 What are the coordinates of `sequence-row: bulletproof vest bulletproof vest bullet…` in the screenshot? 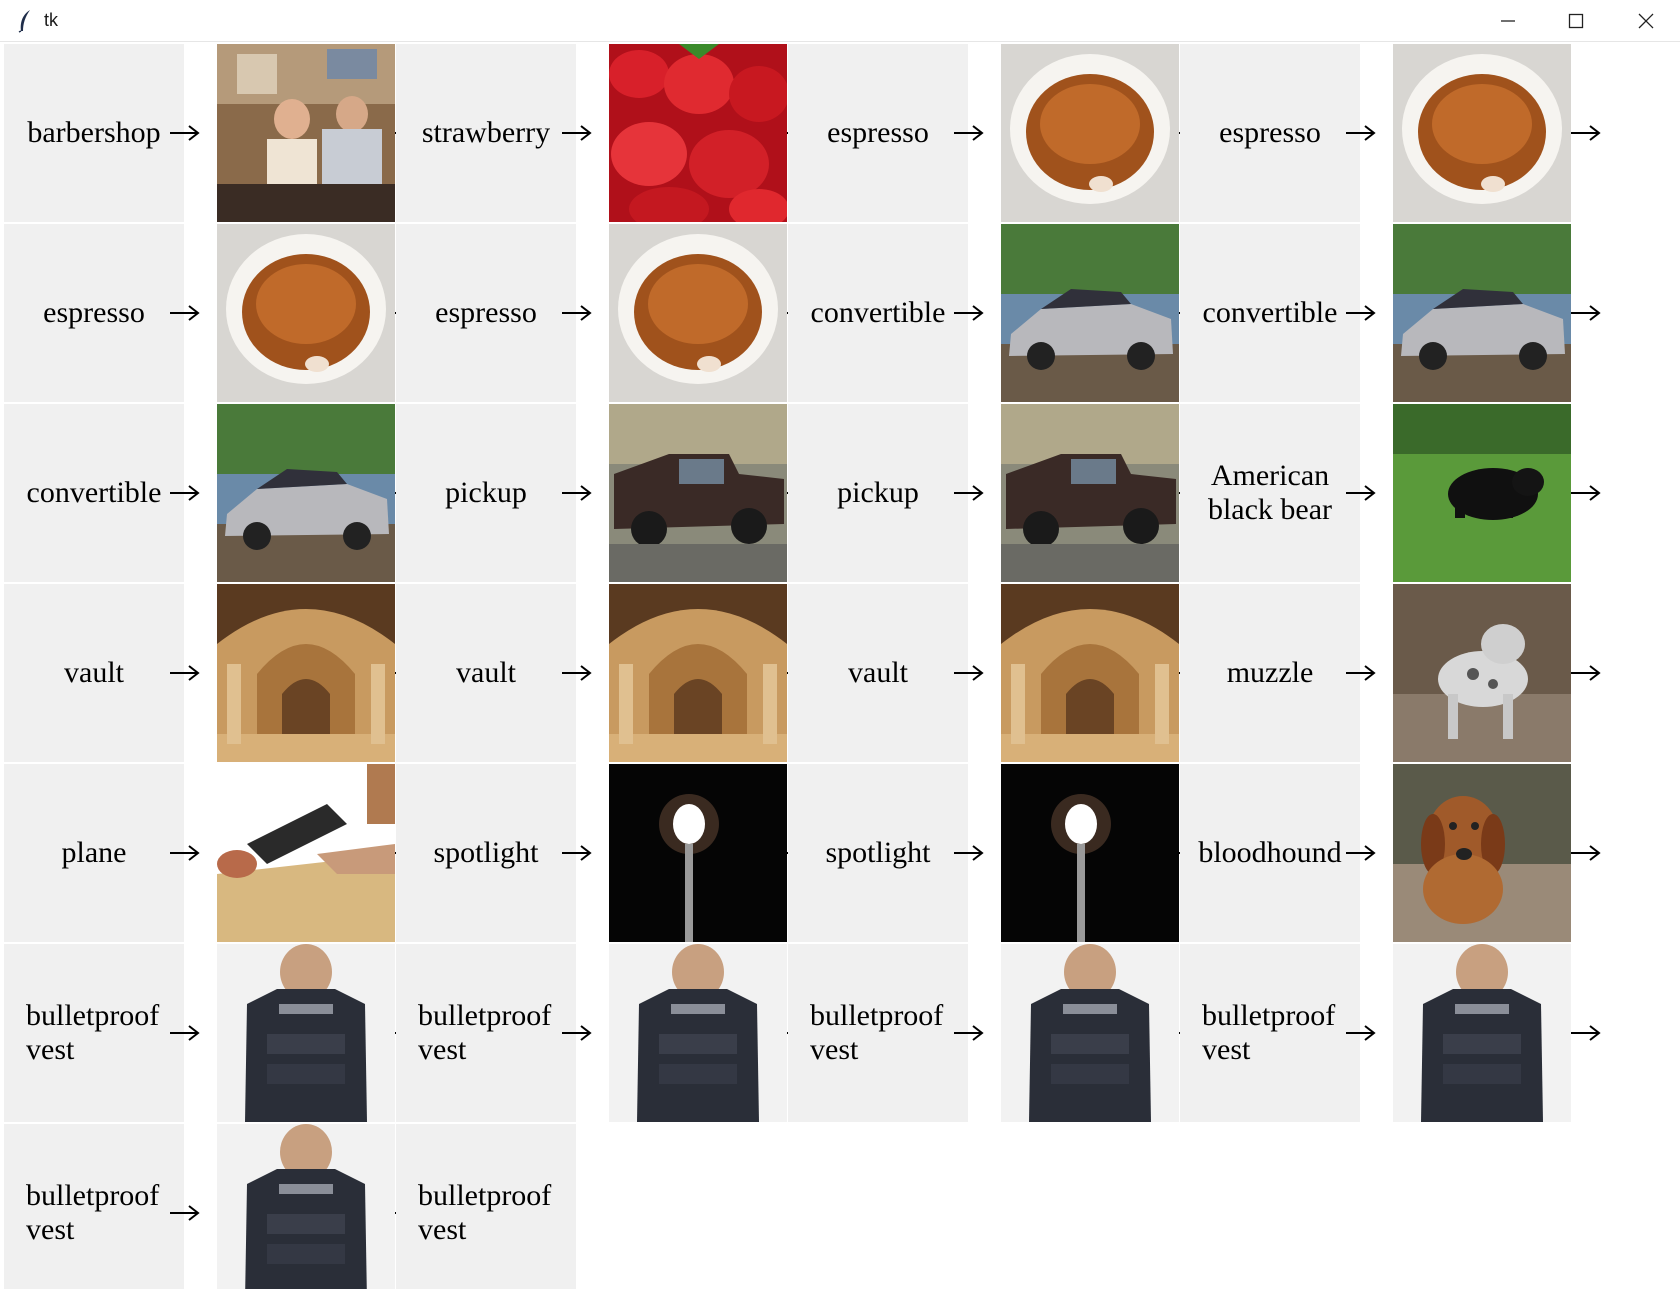 It's located at (842, 1034).